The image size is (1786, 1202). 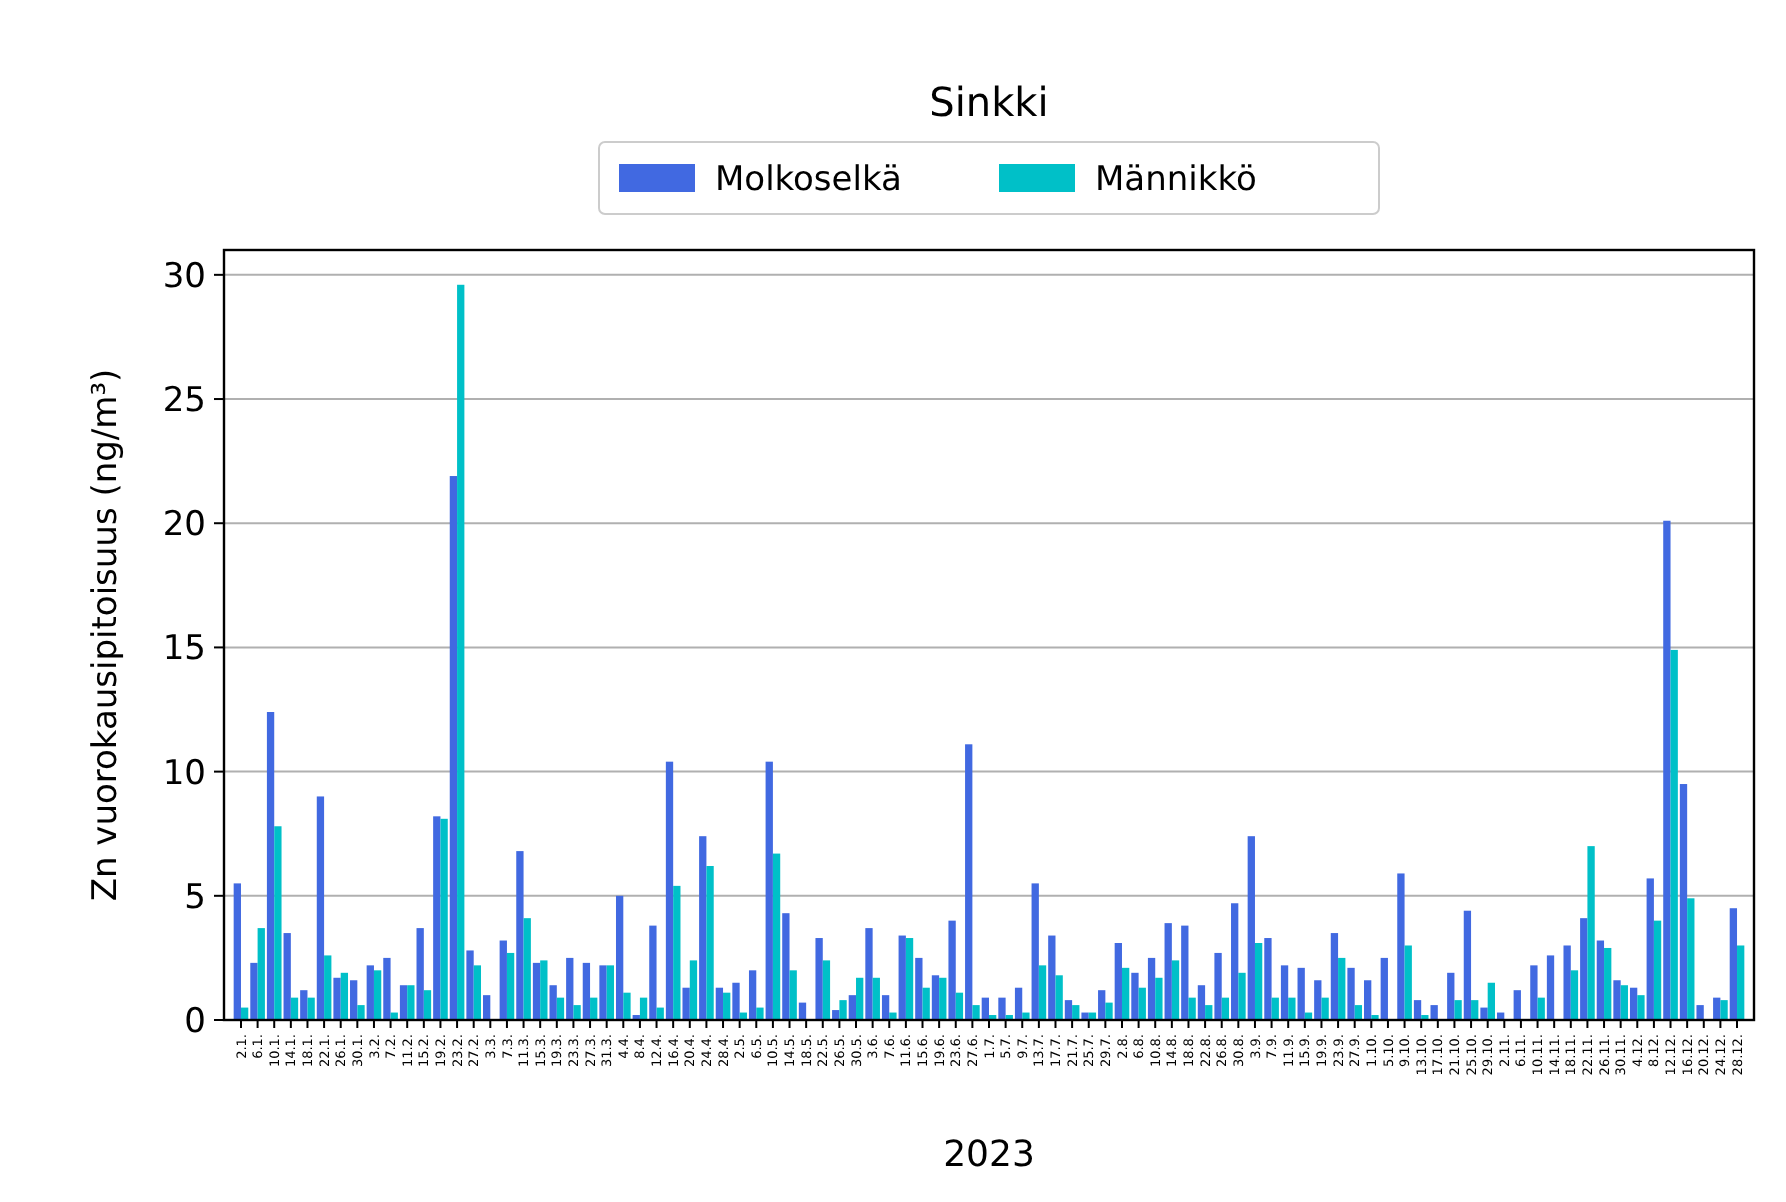 What do you see at coordinates (808, 179) in the screenshot?
I see `legend-label: Molkoselkä` at bounding box center [808, 179].